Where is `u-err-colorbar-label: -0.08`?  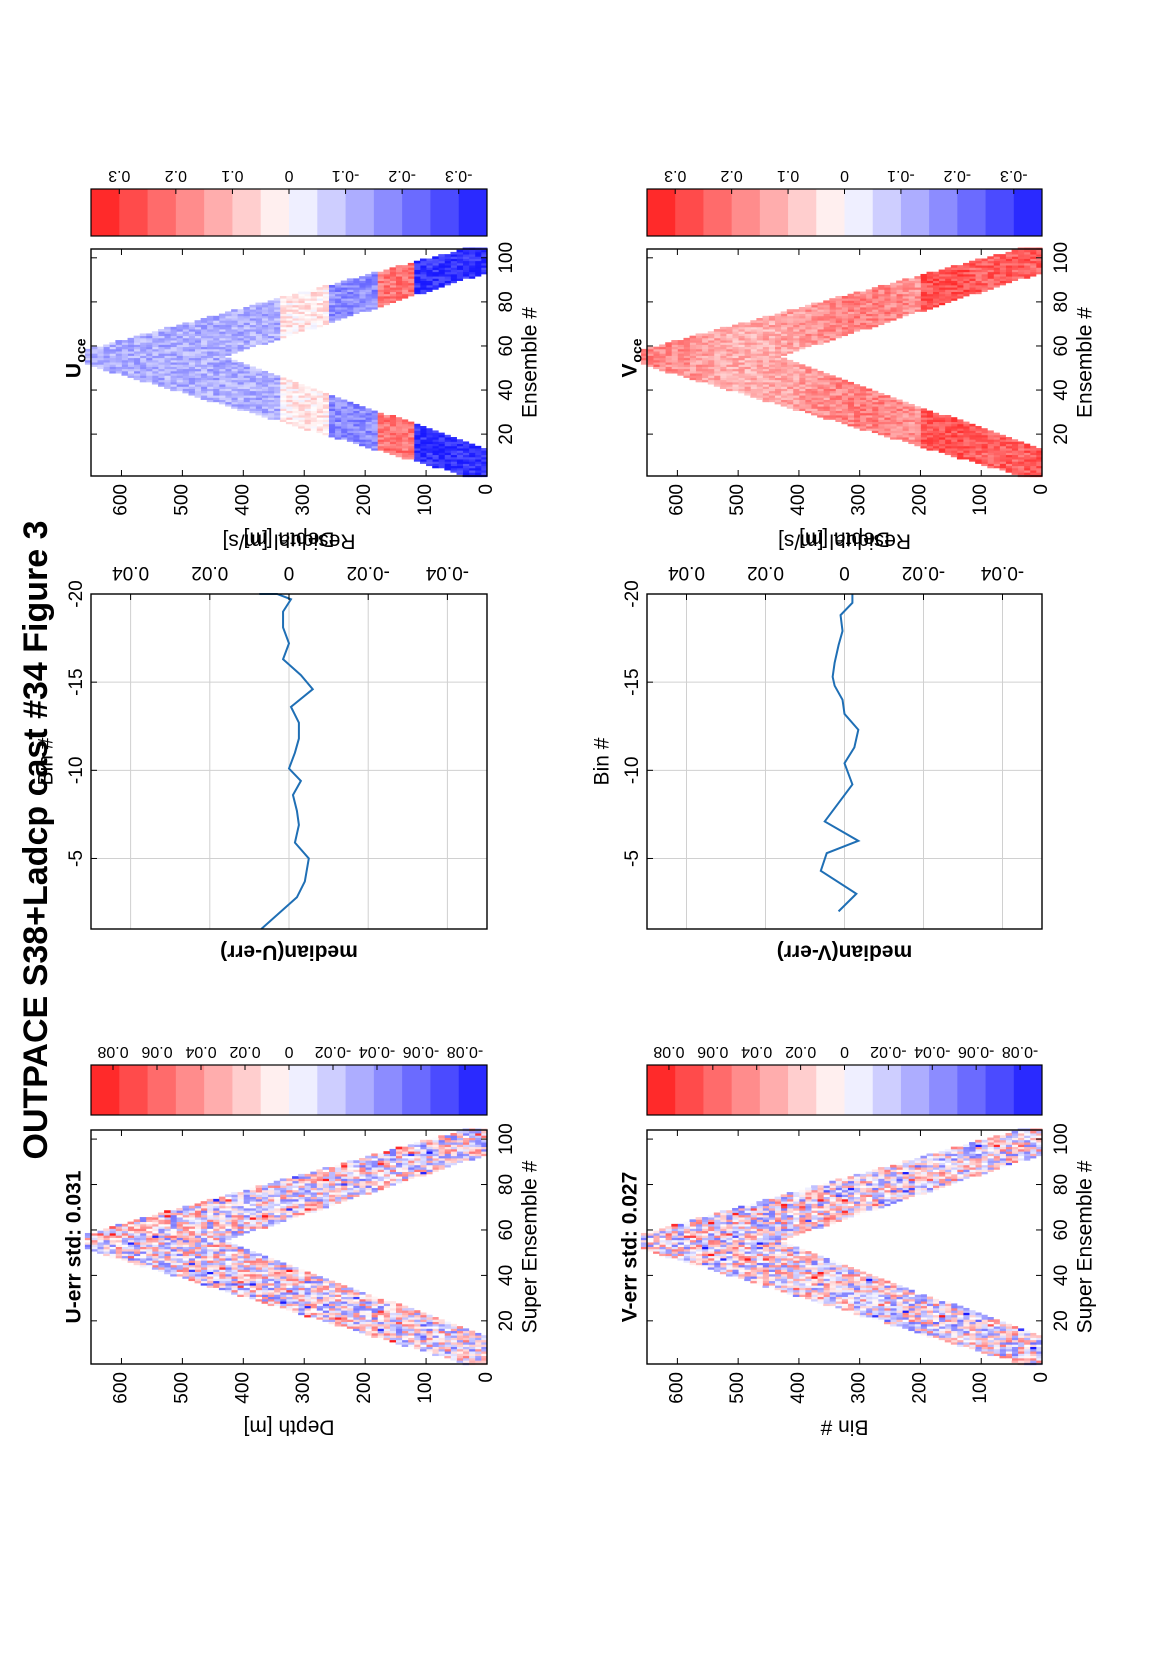
u-err-colorbar-label: -0.08 is located at coordinates (465, 1051).